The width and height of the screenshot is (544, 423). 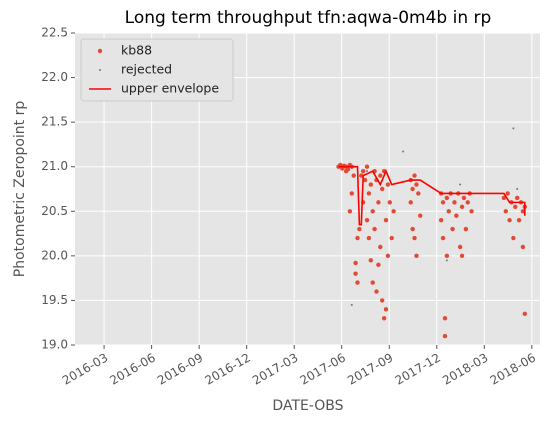 I want to click on envelope-line, so click(x=432, y=195).